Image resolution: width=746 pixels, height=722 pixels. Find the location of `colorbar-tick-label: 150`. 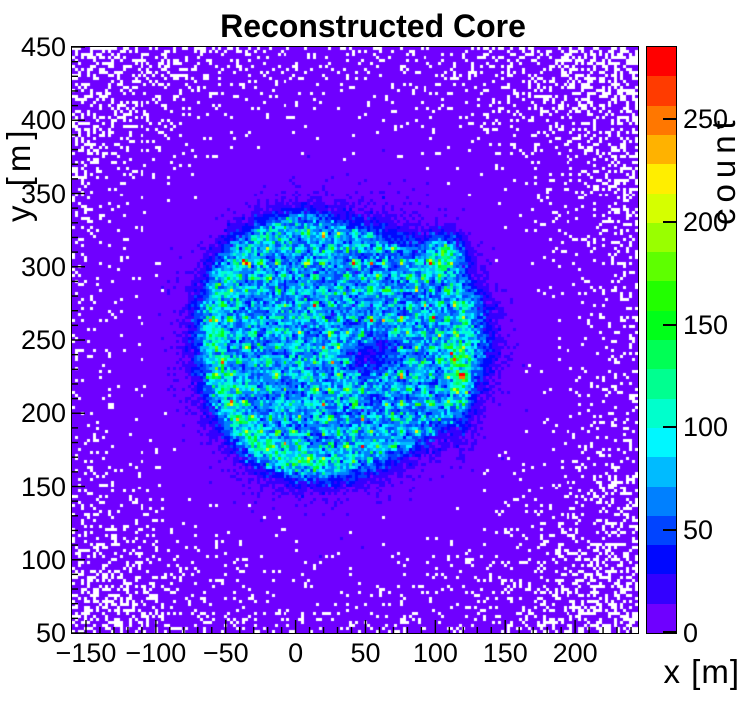

colorbar-tick-label: 150 is located at coordinates (706, 324).